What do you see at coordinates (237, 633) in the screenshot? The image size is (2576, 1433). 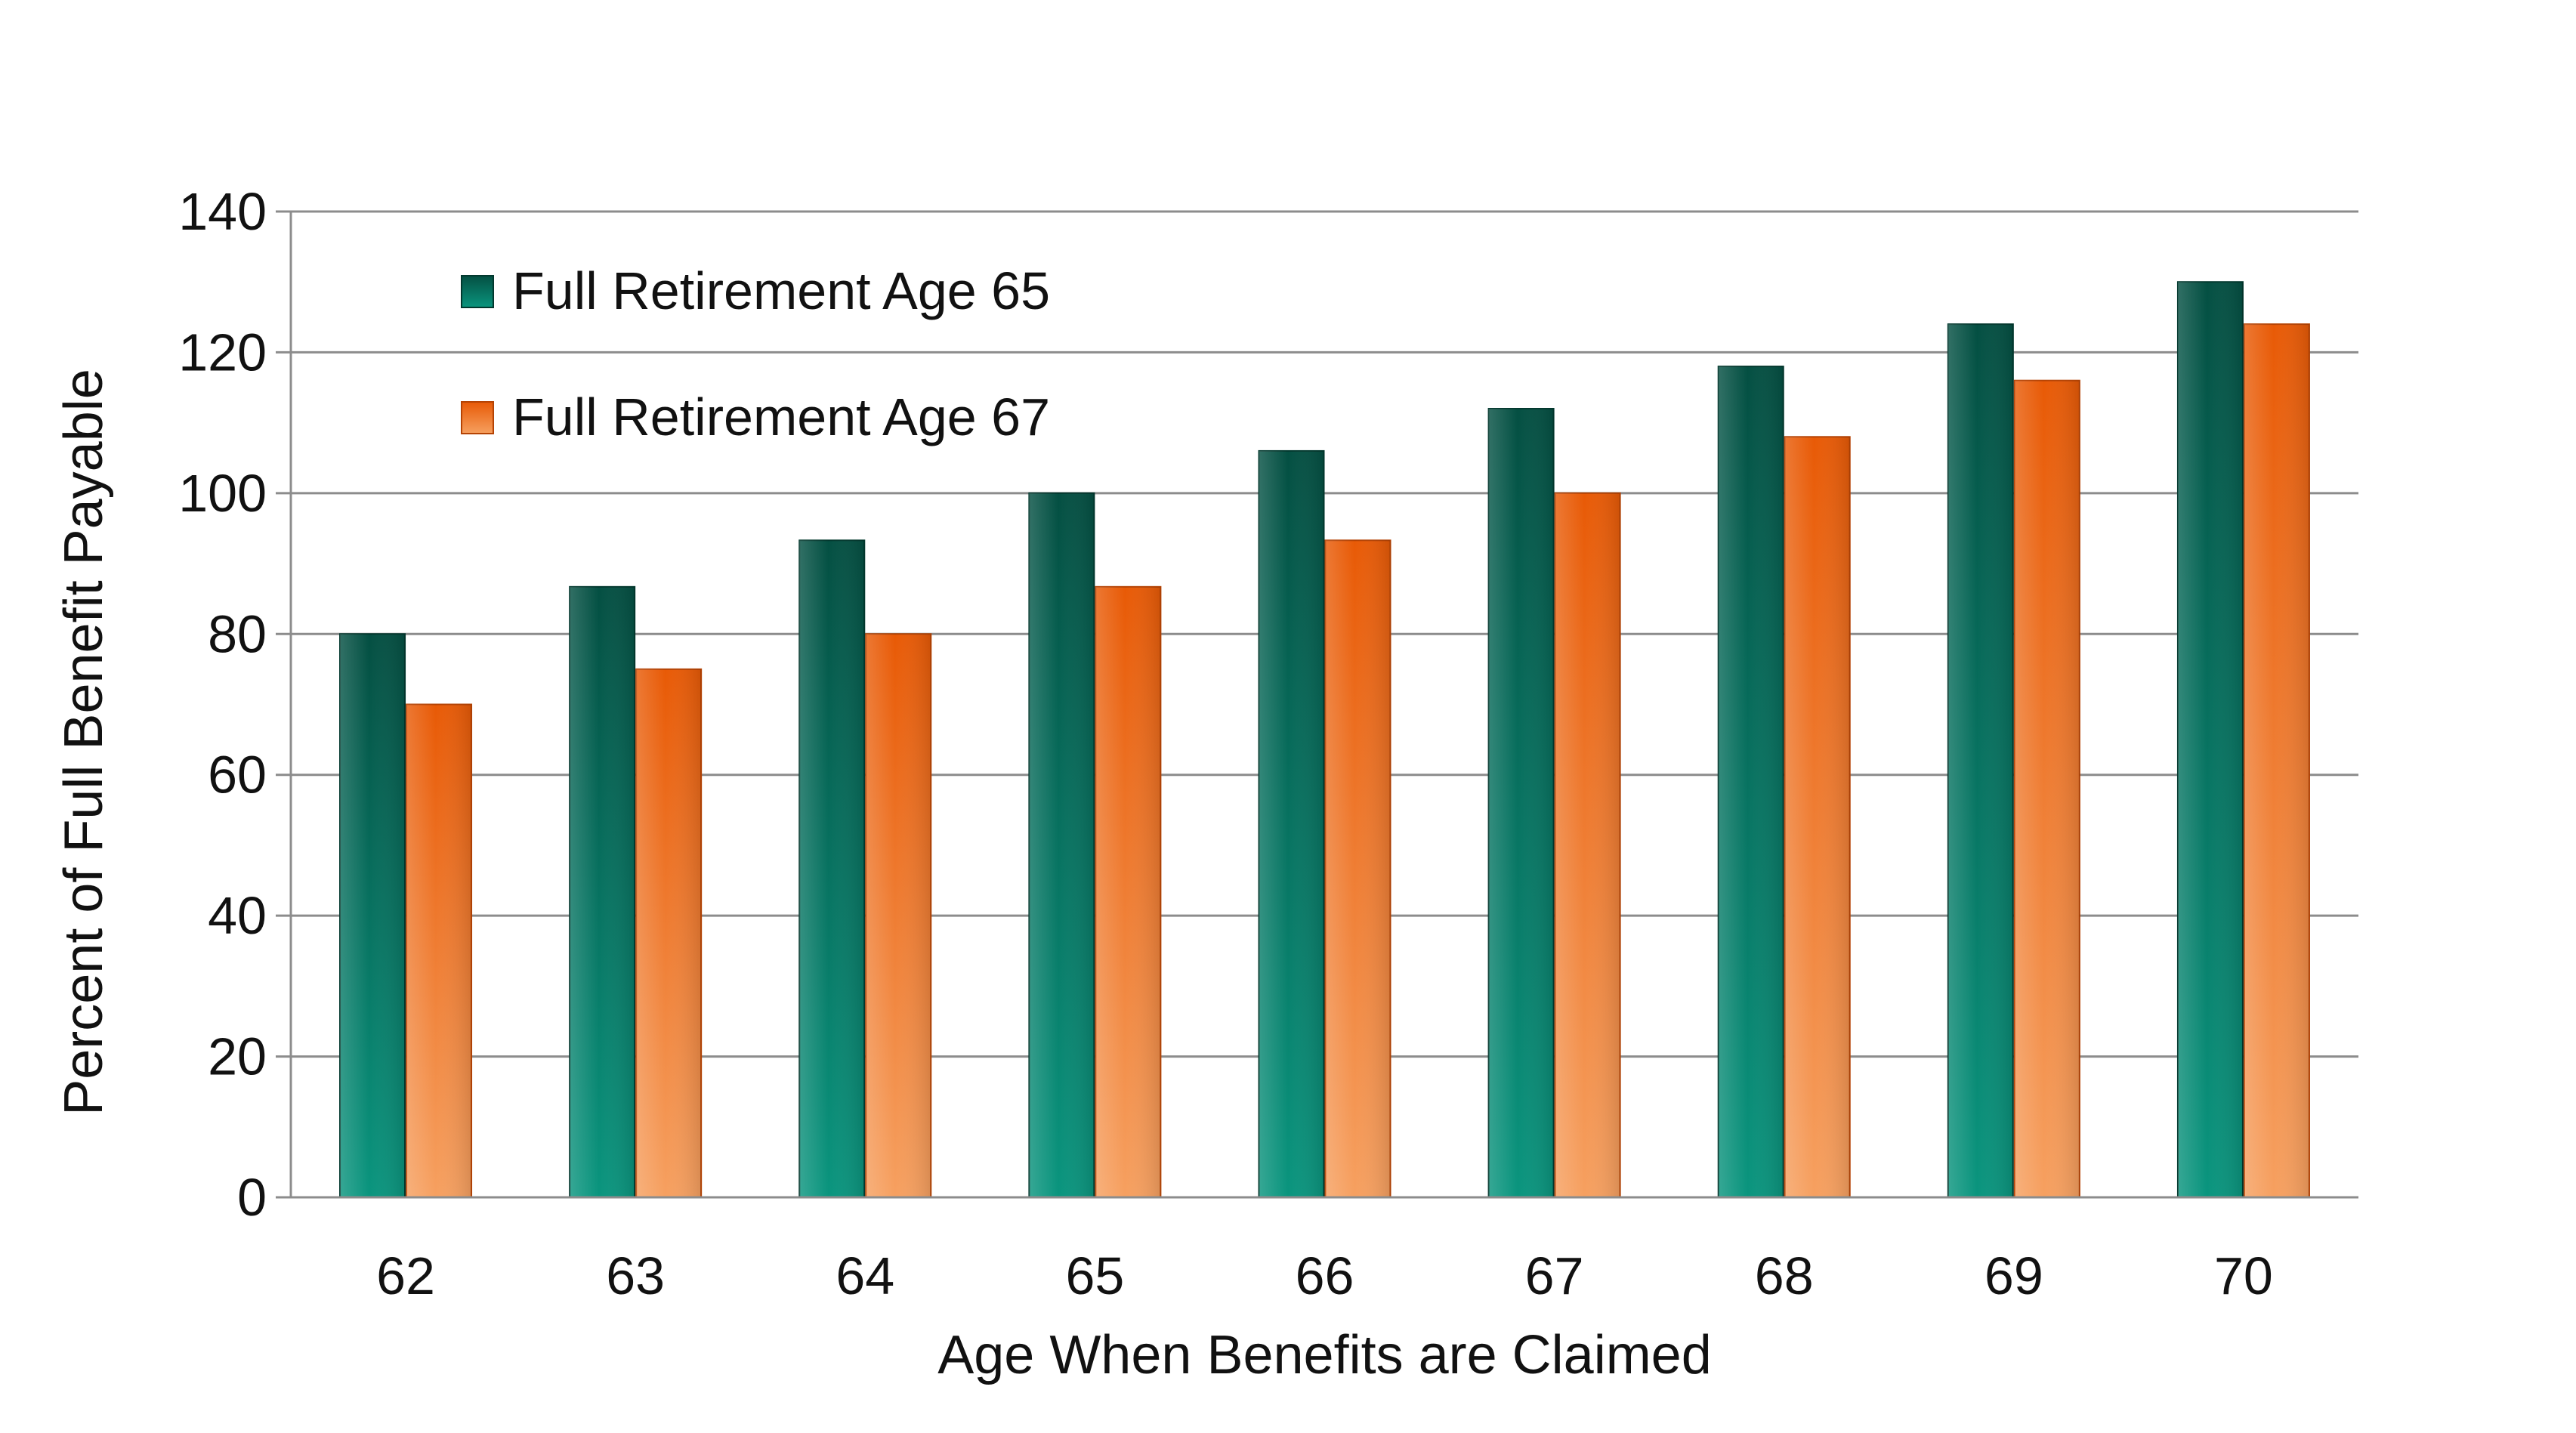 I see `y-tick-label: 80` at bounding box center [237, 633].